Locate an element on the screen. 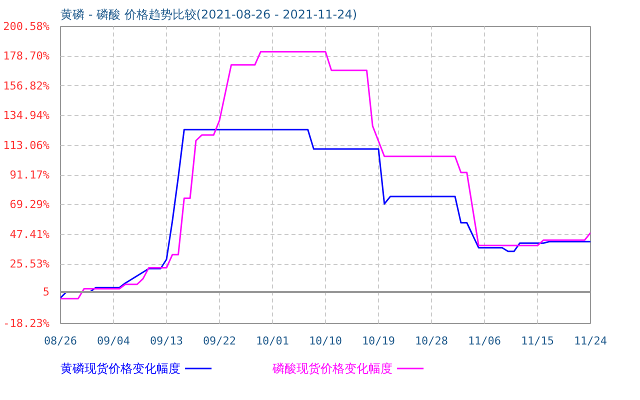  x-tick-label: 11/15 is located at coordinates (537, 341).